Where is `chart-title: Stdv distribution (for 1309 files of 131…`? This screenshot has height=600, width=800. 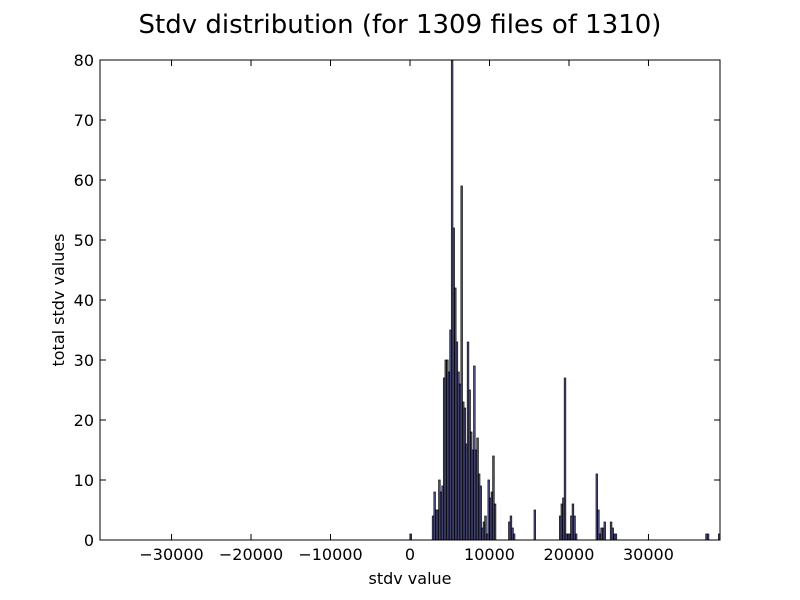
chart-title: Stdv distribution (for 1309 files of 131… is located at coordinates (400, 25).